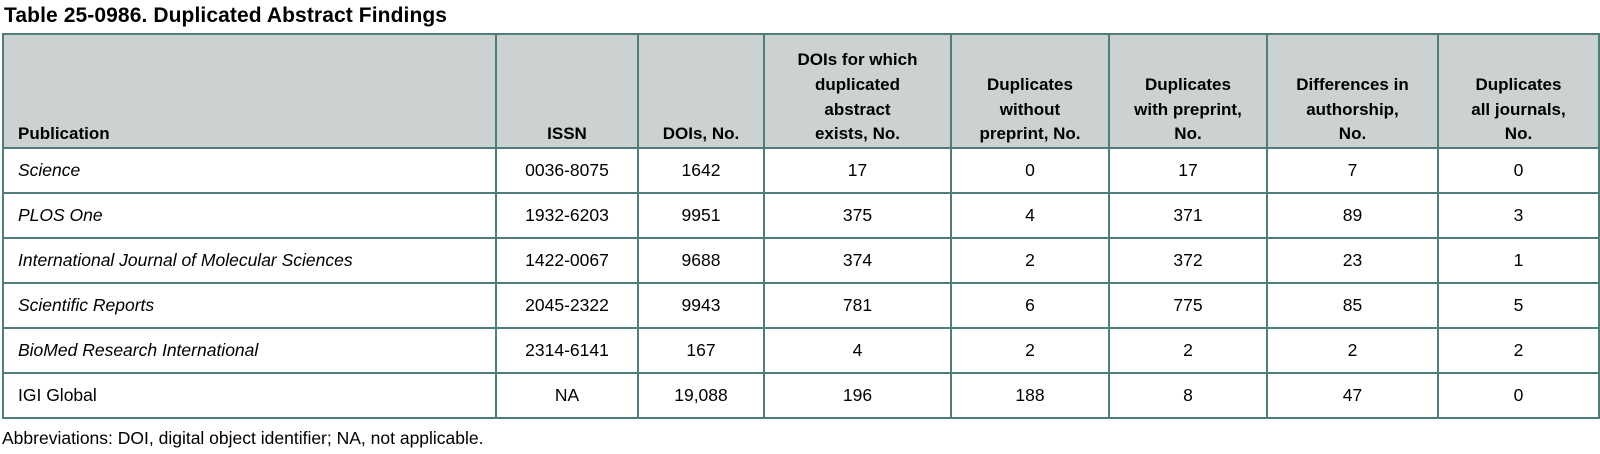 The width and height of the screenshot is (1600, 454). What do you see at coordinates (1188, 305) in the screenshot?
I see `with-preprint-cell: 775` at bounding box center [1188, 305].